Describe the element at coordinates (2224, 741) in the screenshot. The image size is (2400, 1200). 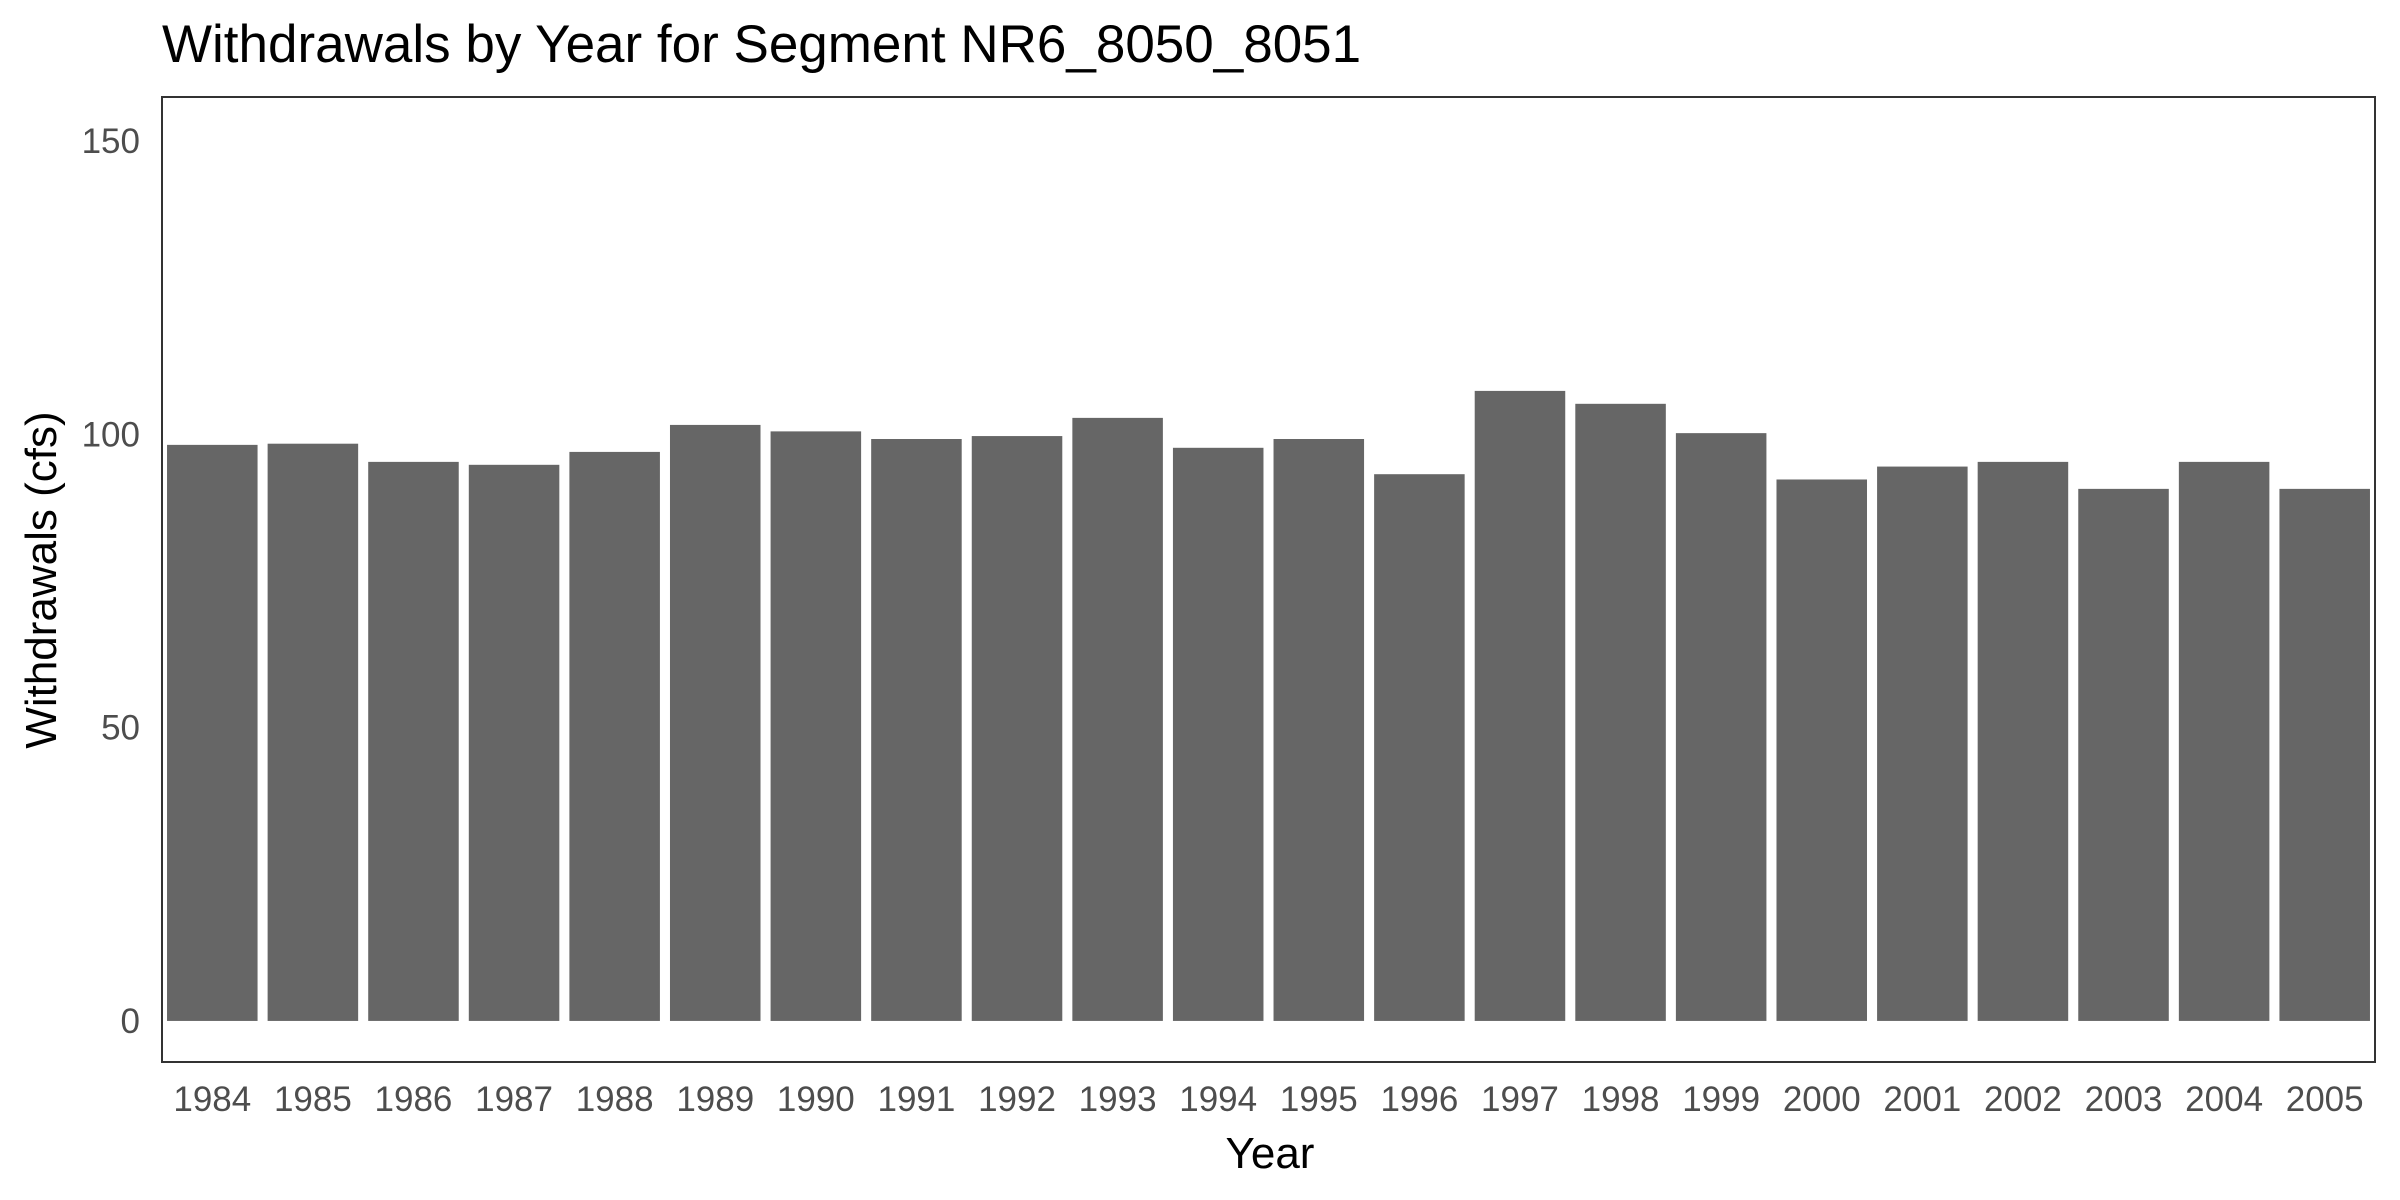
I see `bar-2004` at that location.